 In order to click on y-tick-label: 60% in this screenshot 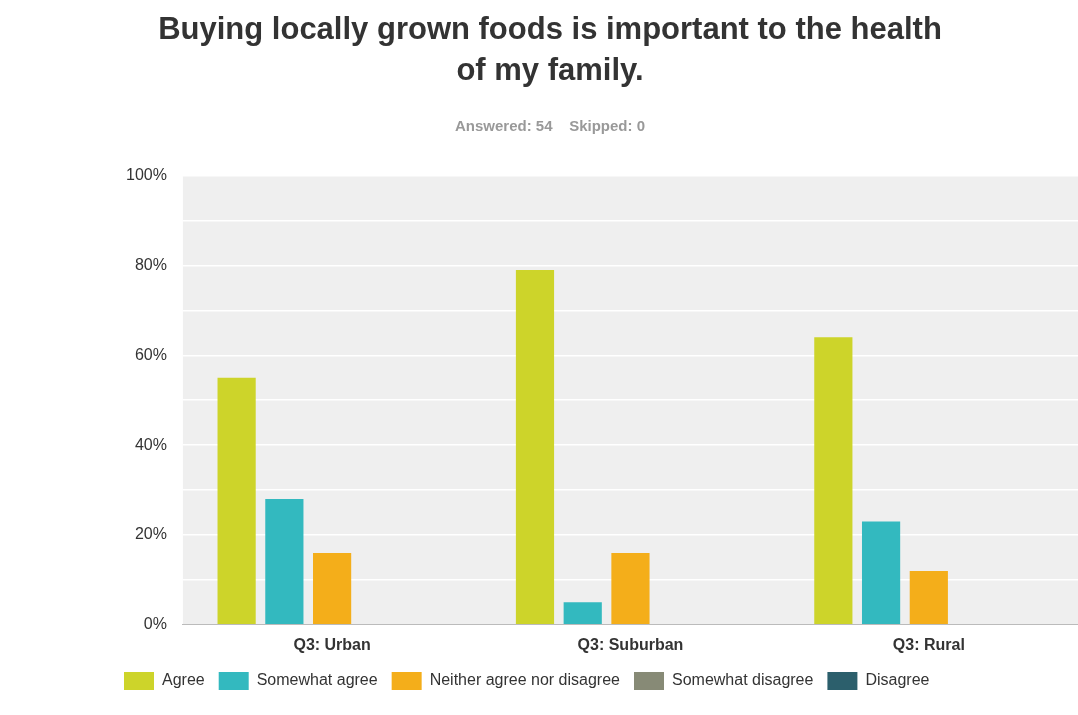, I will do `click(150, 354)`.